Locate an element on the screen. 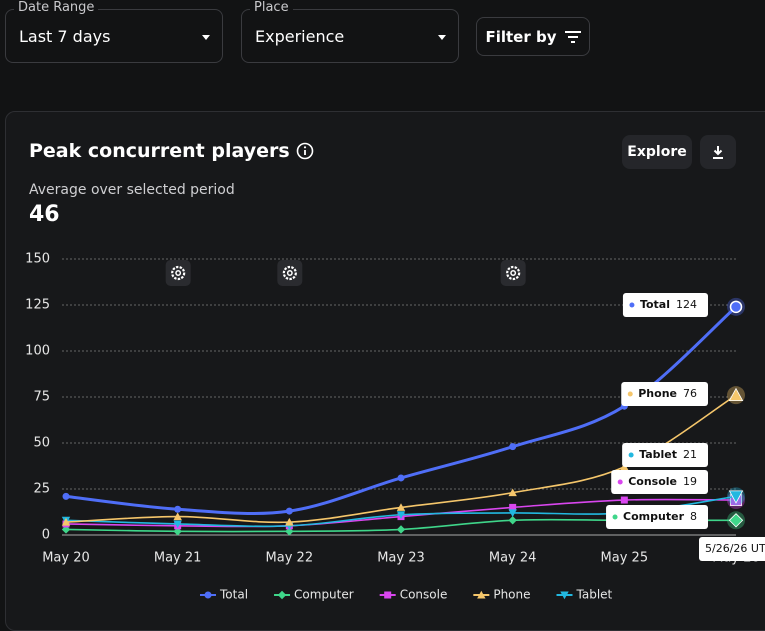  y-tick-label: 0 is located at coordinates (46, 535).